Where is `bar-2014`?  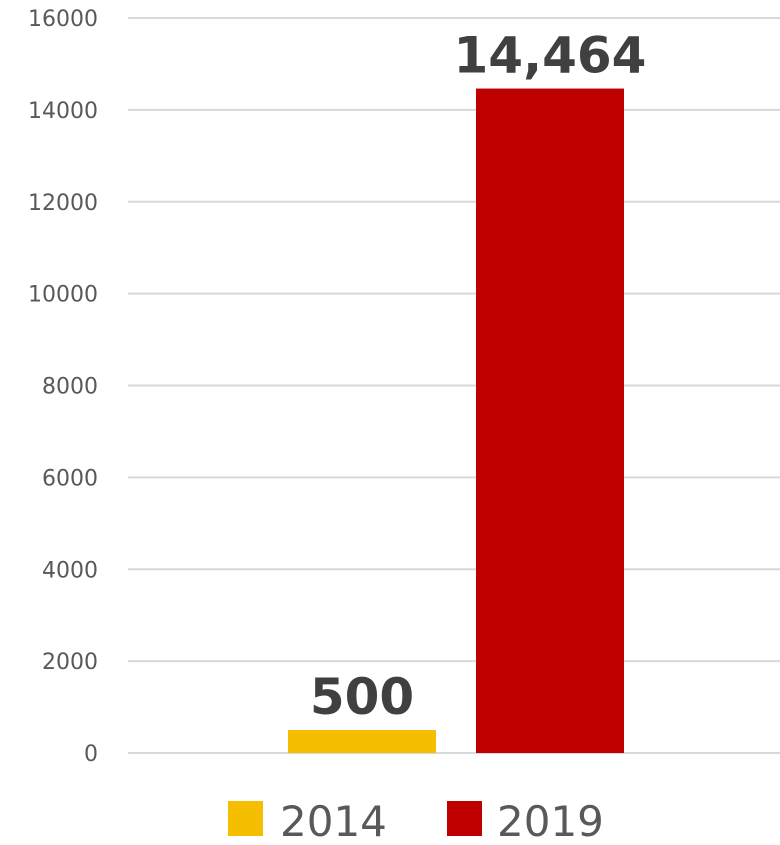
bar-2014 is located at coordinates (362, 741).